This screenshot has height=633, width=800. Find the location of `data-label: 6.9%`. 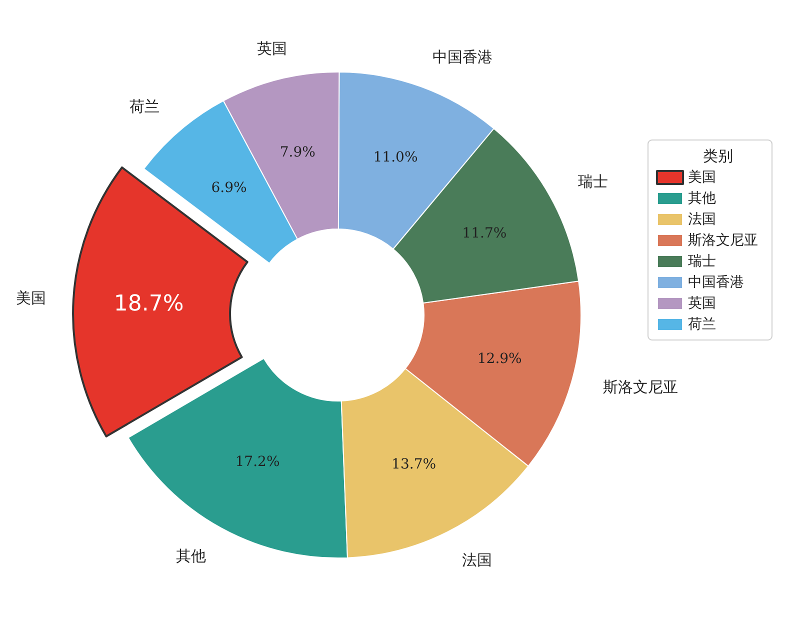

data-label: 6.9% is located at coordinates (229, 188).